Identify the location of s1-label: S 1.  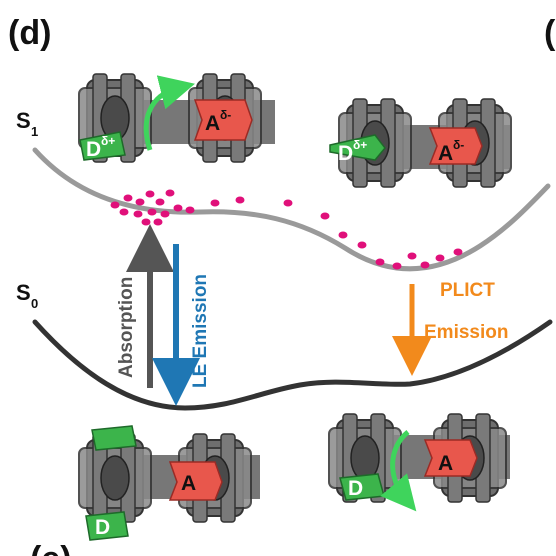
(27, 123).